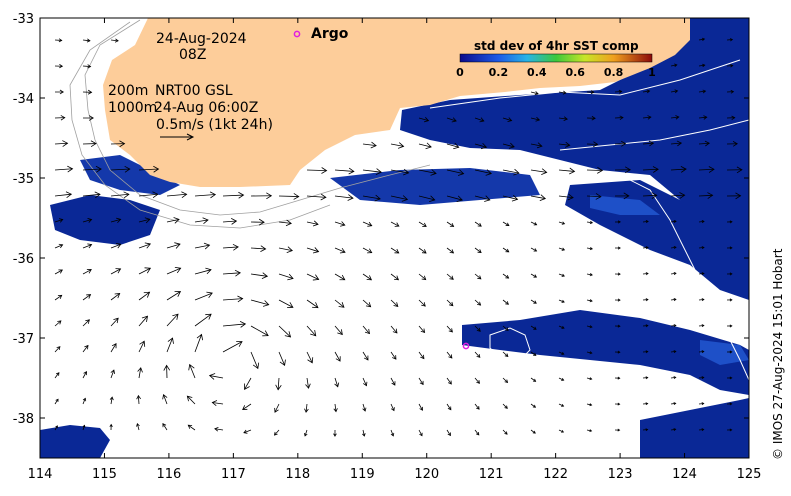  Describe the element at coordinates (206, 108) in the screenshot. I see `legend-text-2: 24-Aug 06:00Z` at that location.